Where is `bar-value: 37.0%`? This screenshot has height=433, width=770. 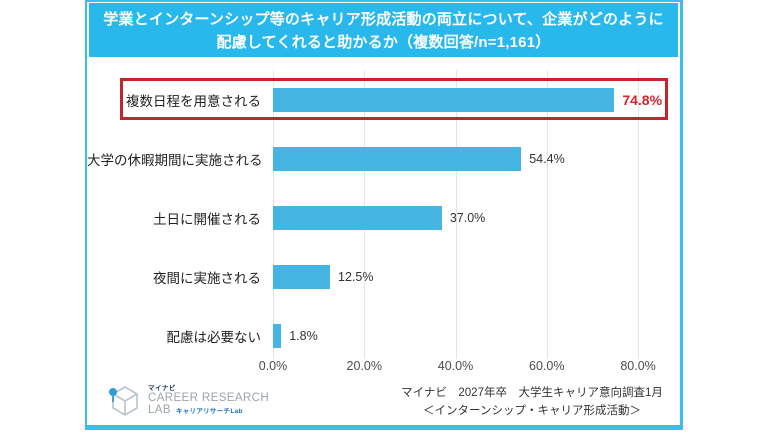
bar-value: 37.0% is located at coordinates (467, 217).